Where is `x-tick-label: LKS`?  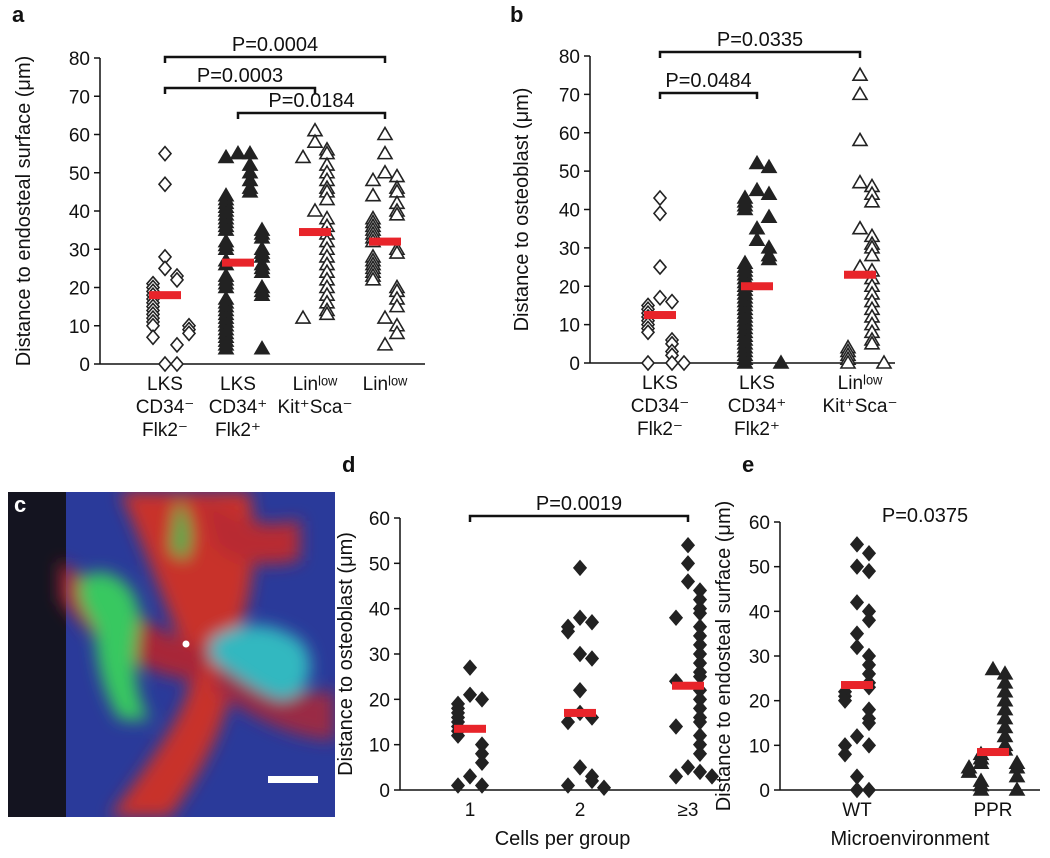 x-tick-label: LKS is located at coordinates (165, 384).